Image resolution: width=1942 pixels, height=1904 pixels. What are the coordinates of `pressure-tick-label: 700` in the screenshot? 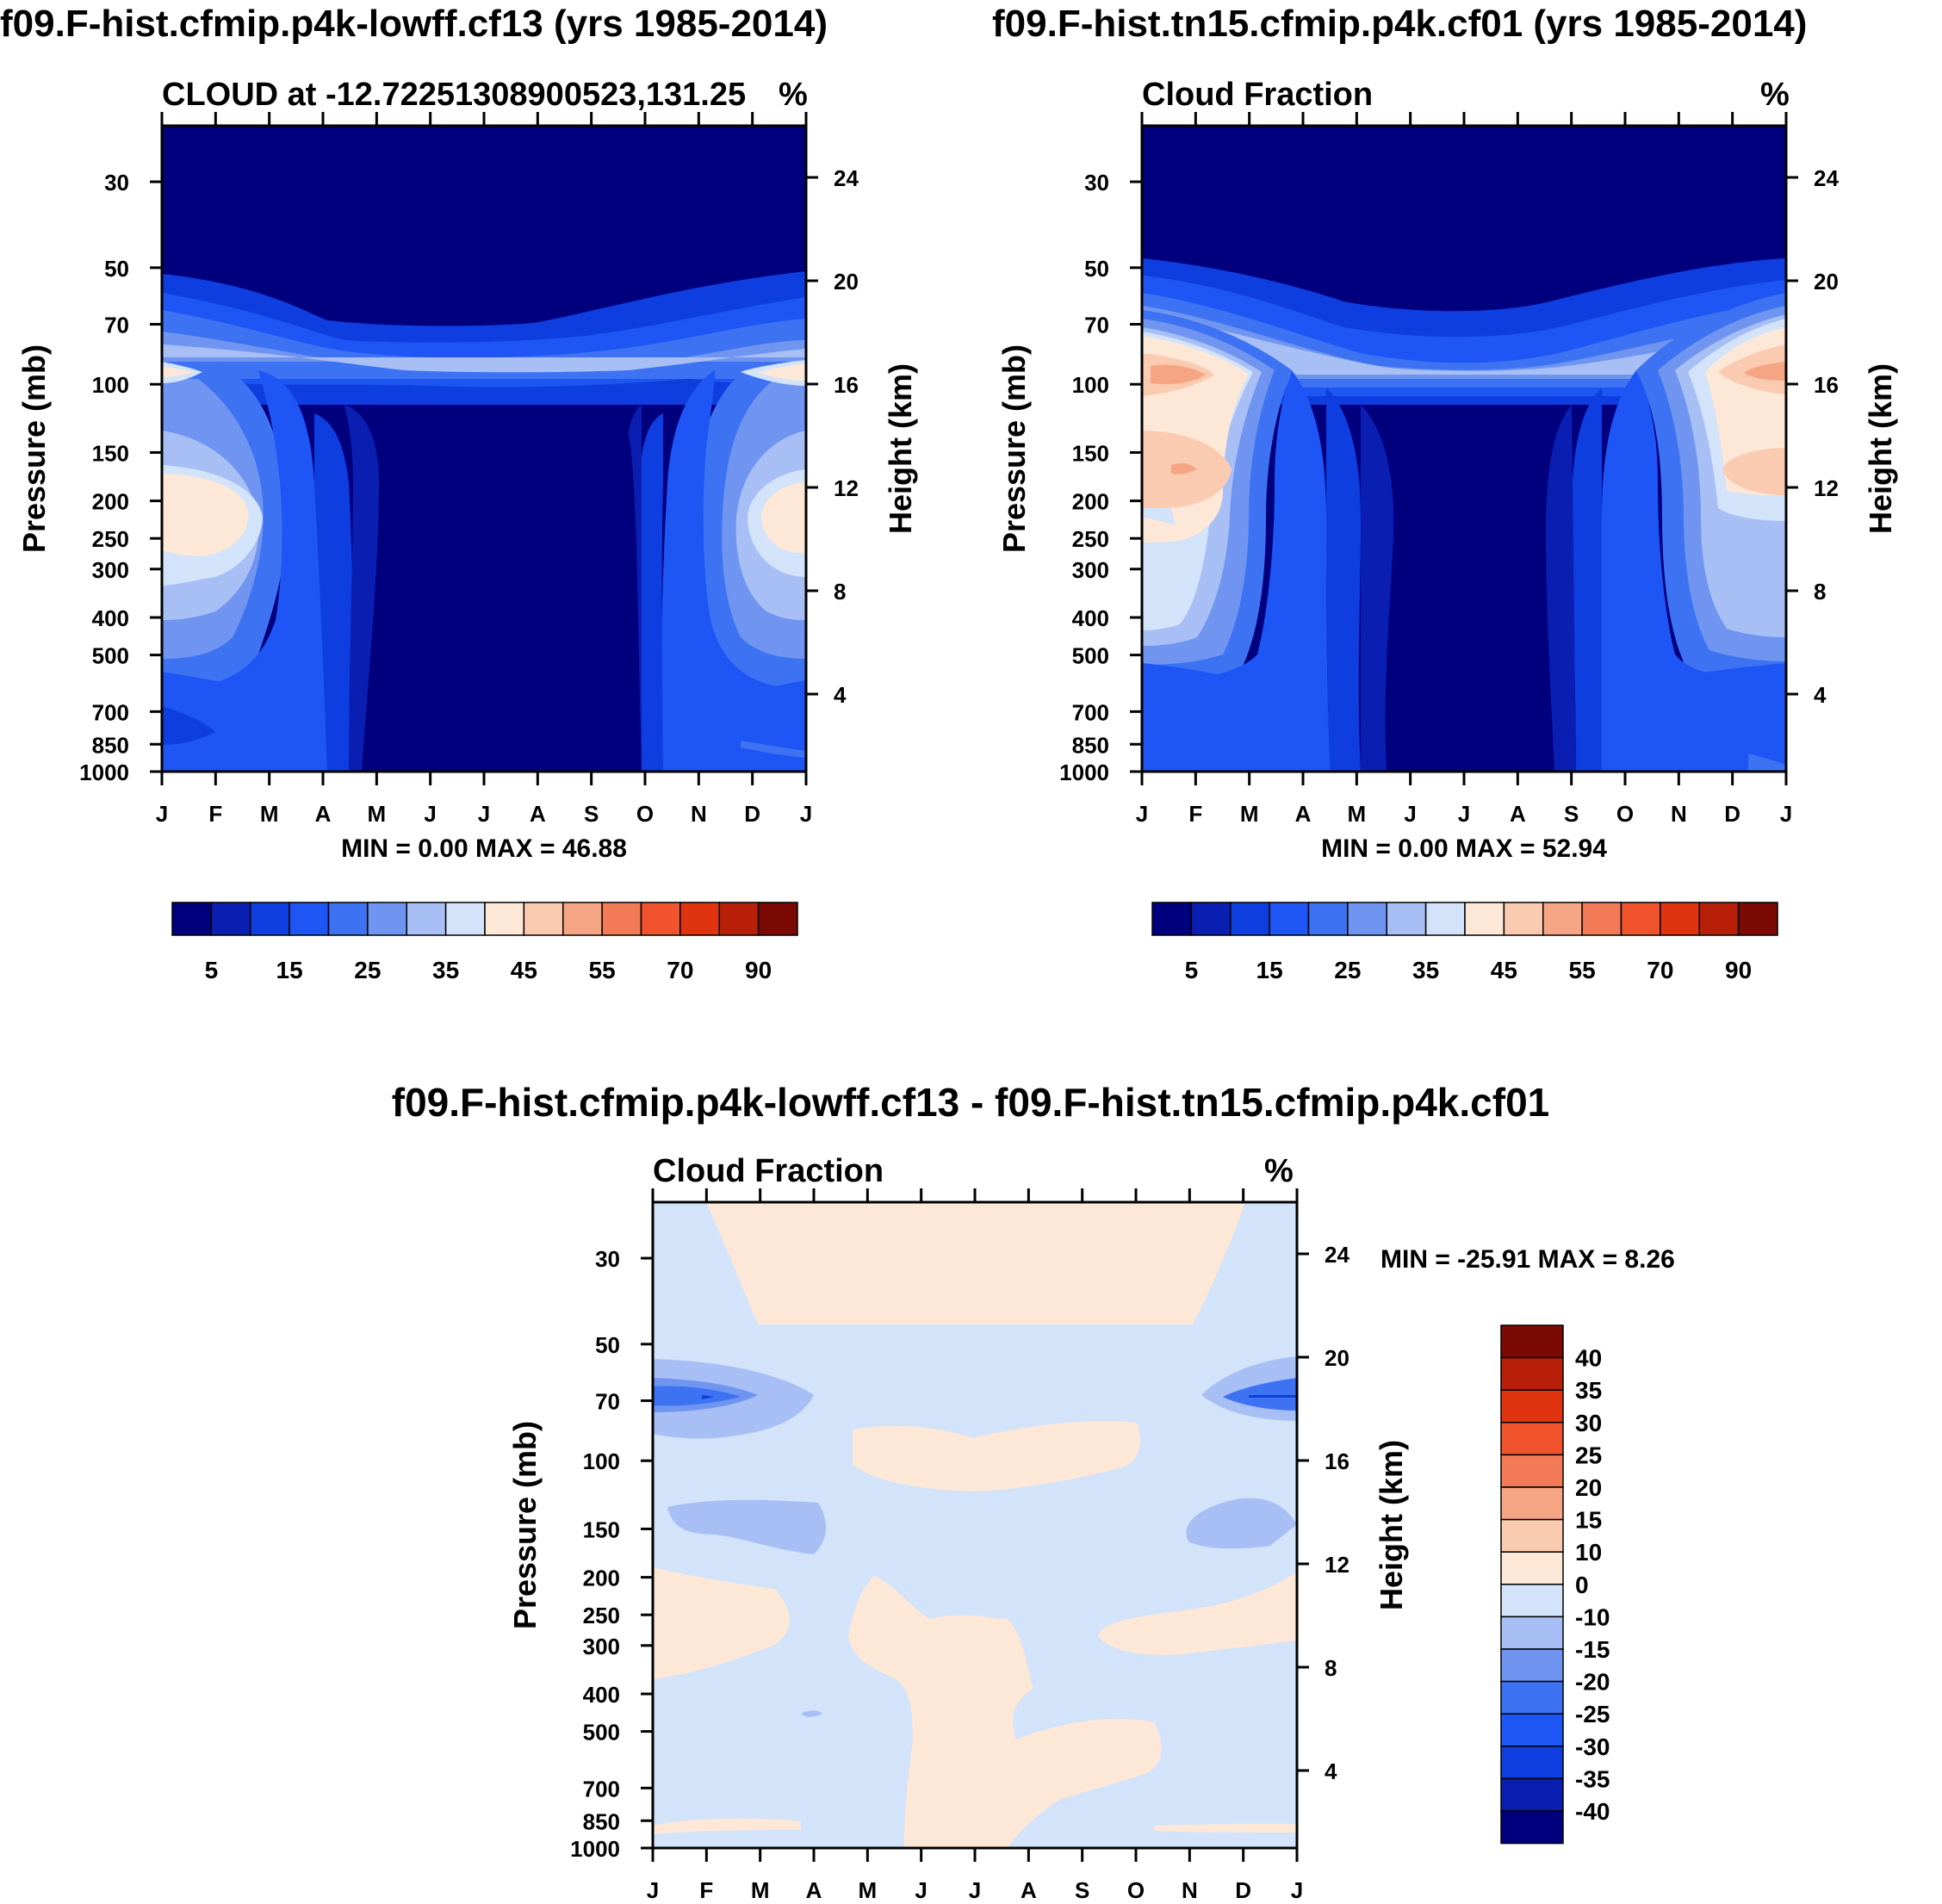 It's located at (1090, 712).